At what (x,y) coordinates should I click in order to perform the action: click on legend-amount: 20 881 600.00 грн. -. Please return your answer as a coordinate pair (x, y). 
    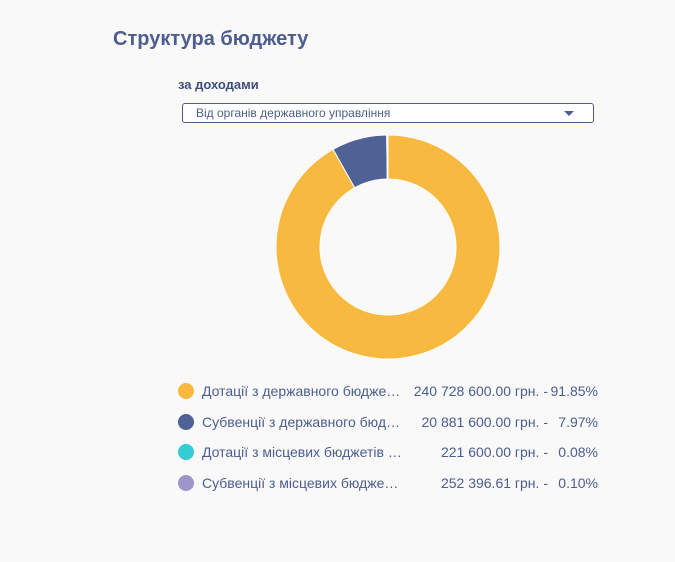
    Looking at the image, I should click on (485, 421).